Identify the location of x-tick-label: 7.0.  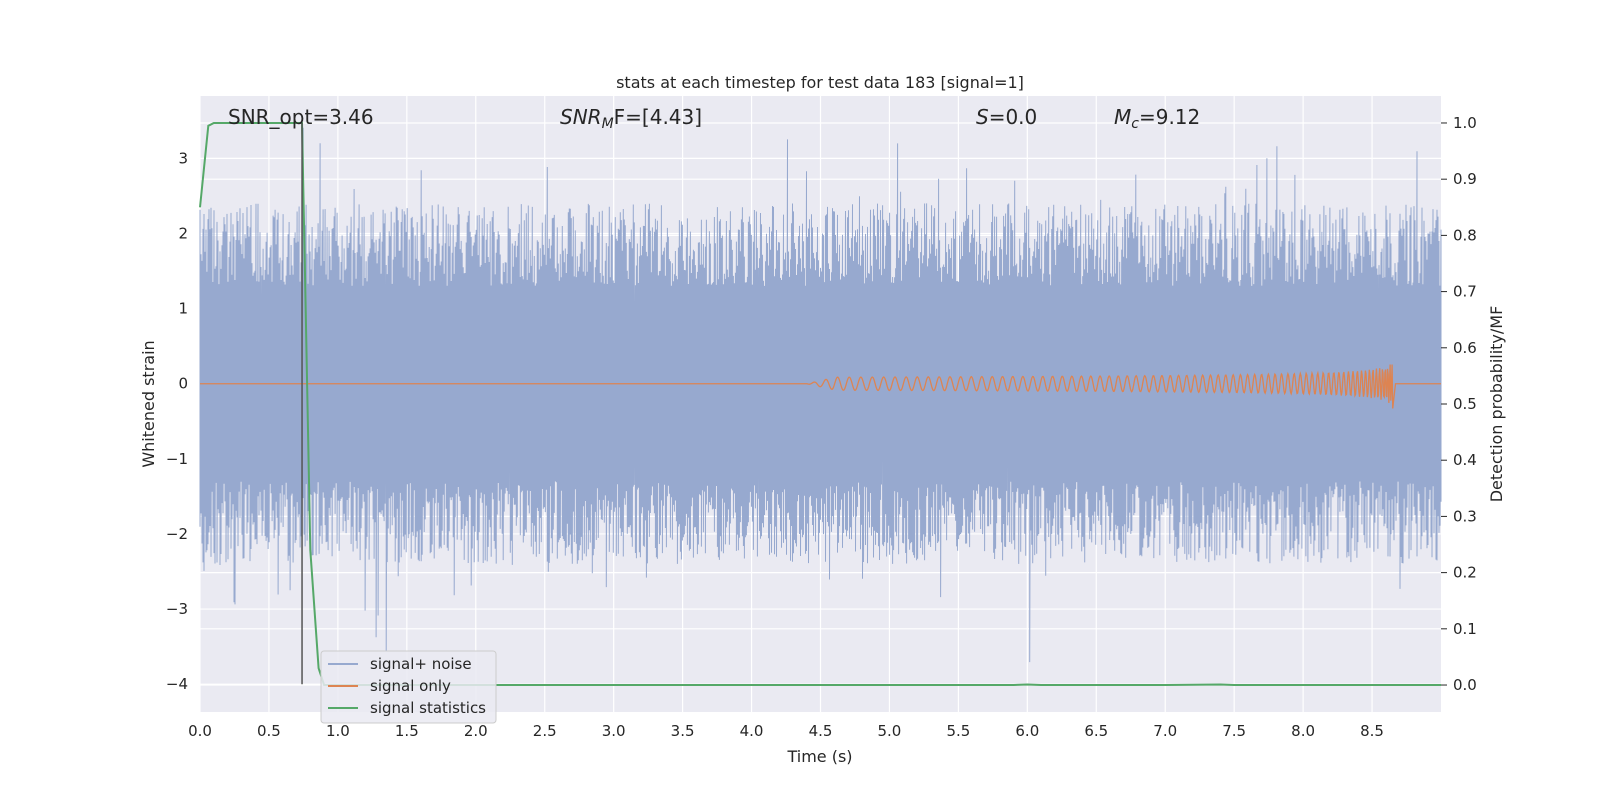
(1165, 731).